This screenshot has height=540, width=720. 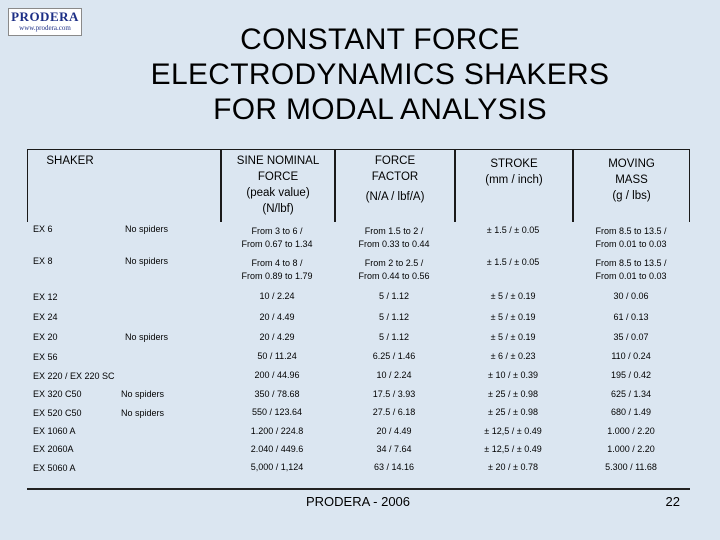 What do you see at coordinates (380, 39) in the screenshot?
I see `title-line-1: CONSTANT FORCE` at bounding box center [380, 39].